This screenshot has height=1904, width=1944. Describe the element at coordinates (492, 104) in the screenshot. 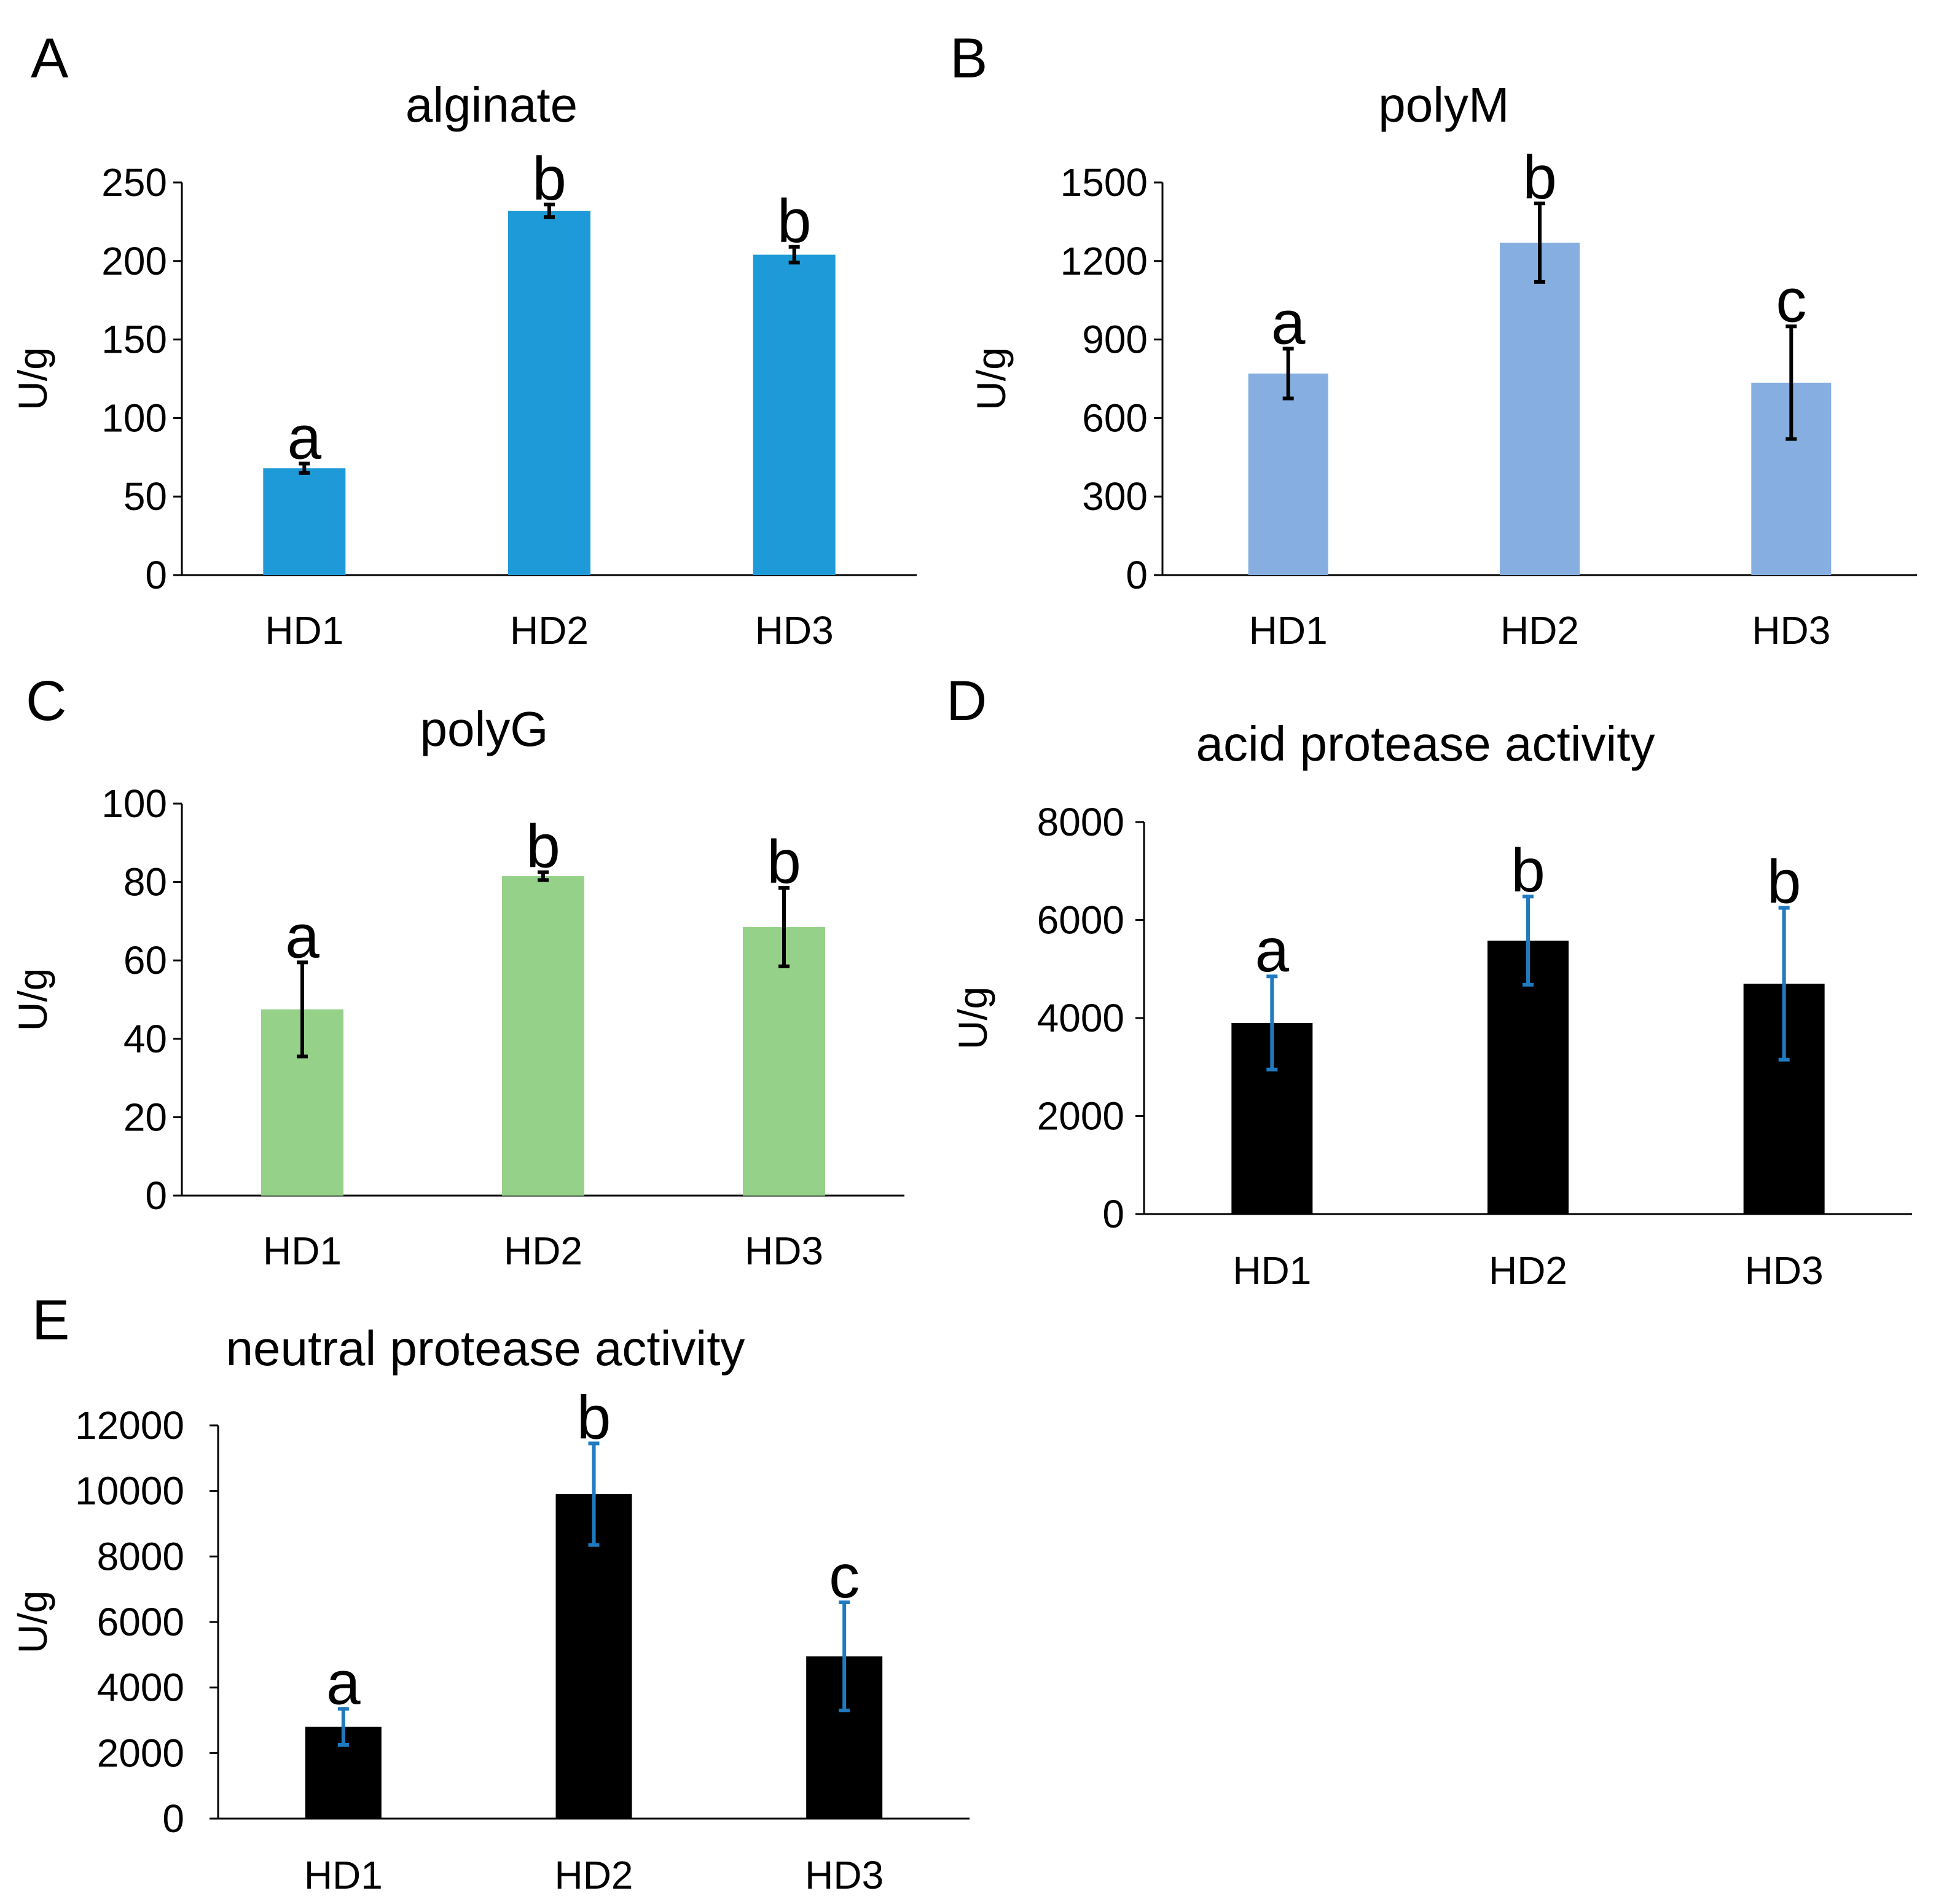

I see `chart-title: alginate` at that location.